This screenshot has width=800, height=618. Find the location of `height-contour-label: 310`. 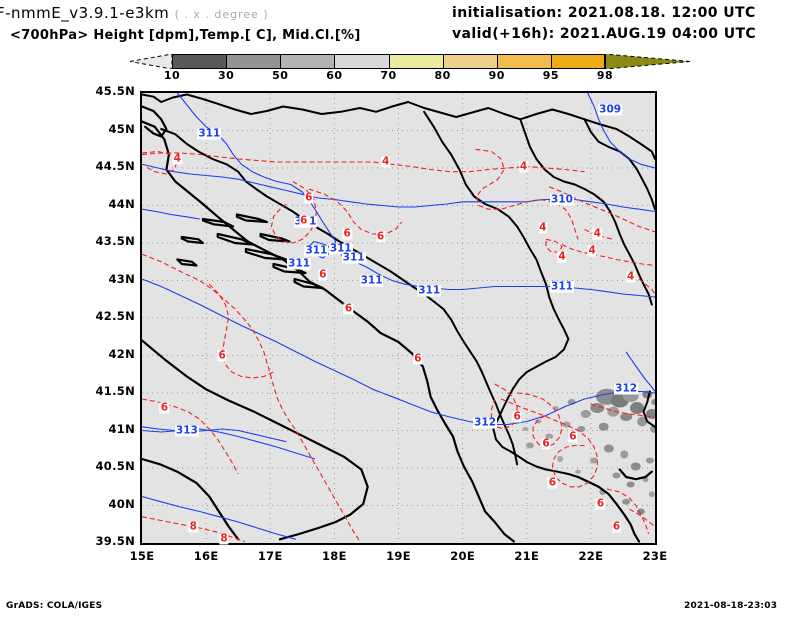

height-contour-label: 310 is located at coordinates (562, 199).